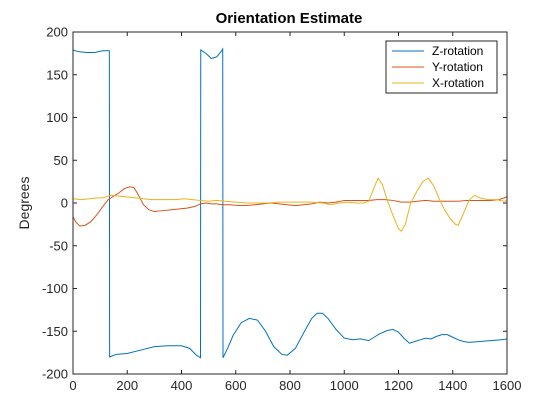  What do you see at coordinates (457, 51) in the screenshot?
I see `legend-label-z-rotation: Z-rotation` at bounding box center [457, 51].